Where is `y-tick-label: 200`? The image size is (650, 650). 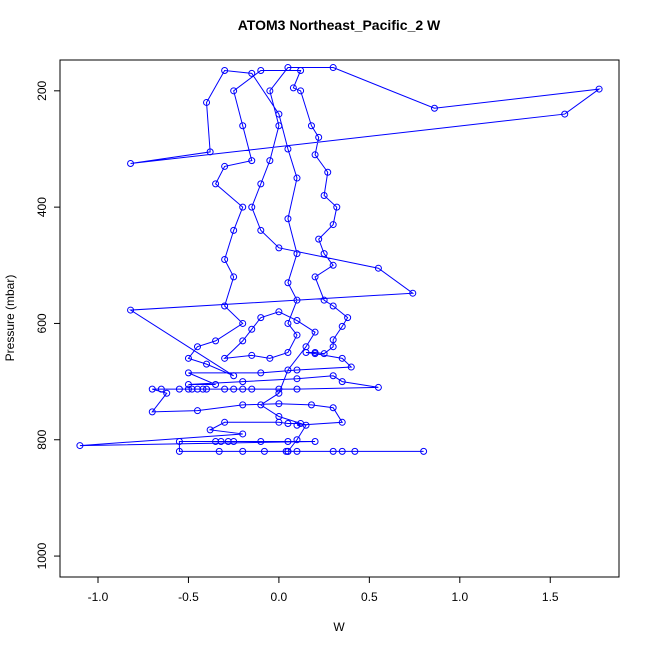
y-tick-label: 200 is located at coordinates (42, 90).